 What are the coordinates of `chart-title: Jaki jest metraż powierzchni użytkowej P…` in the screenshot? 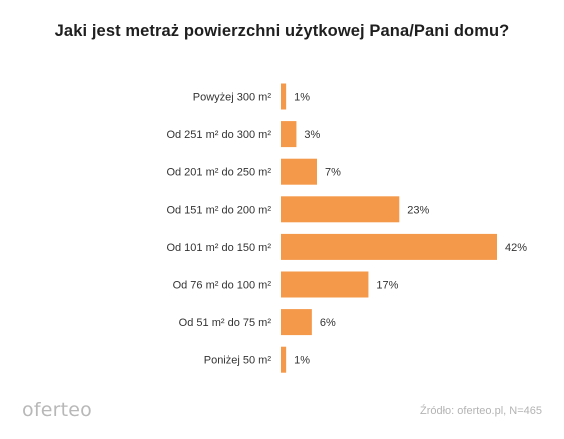 It's located at (282, 31).